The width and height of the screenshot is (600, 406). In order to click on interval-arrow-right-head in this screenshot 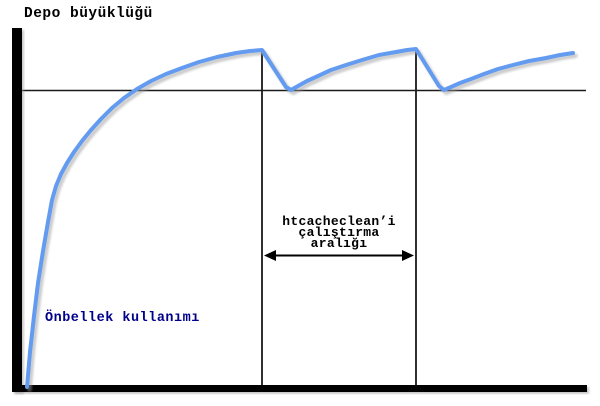, I will do `click(408, 255)`.